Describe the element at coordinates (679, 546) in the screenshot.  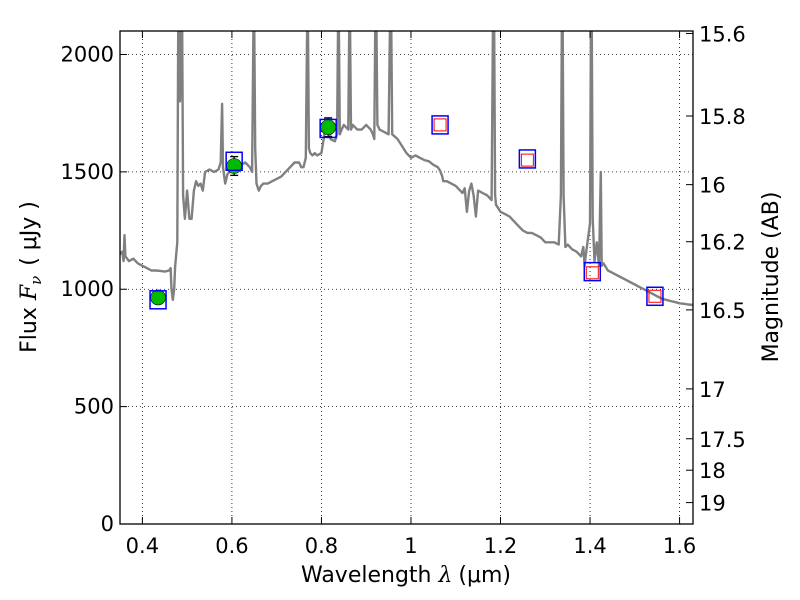
I see `x-tick-label: 1.6` at that location.